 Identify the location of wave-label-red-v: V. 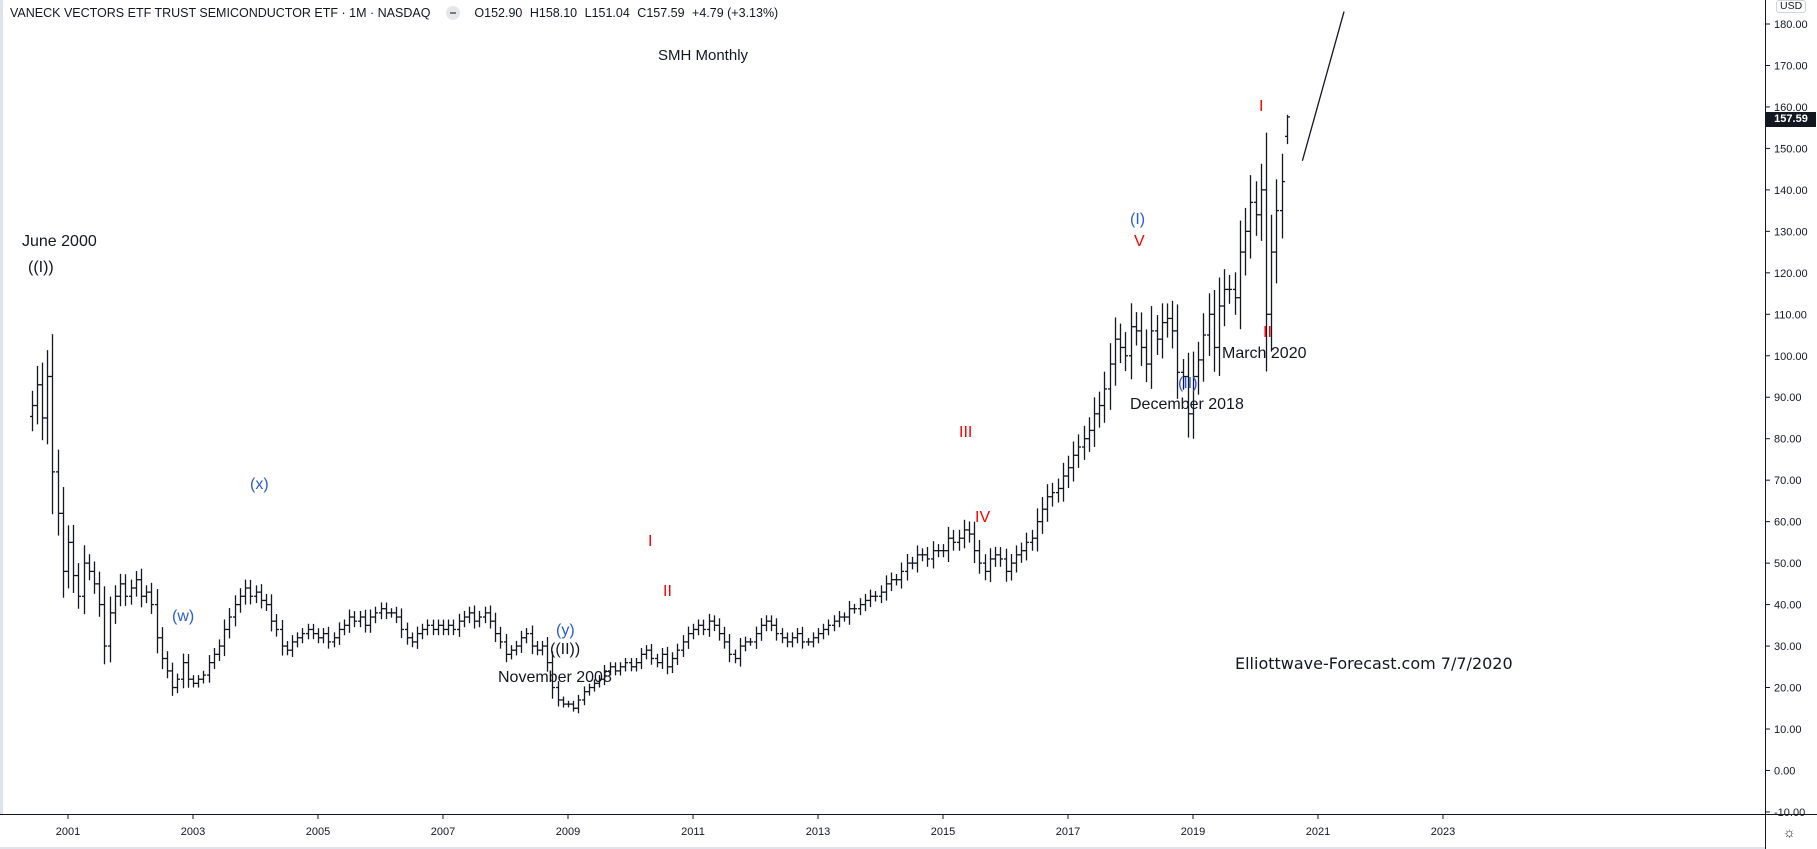
(1139, 241).